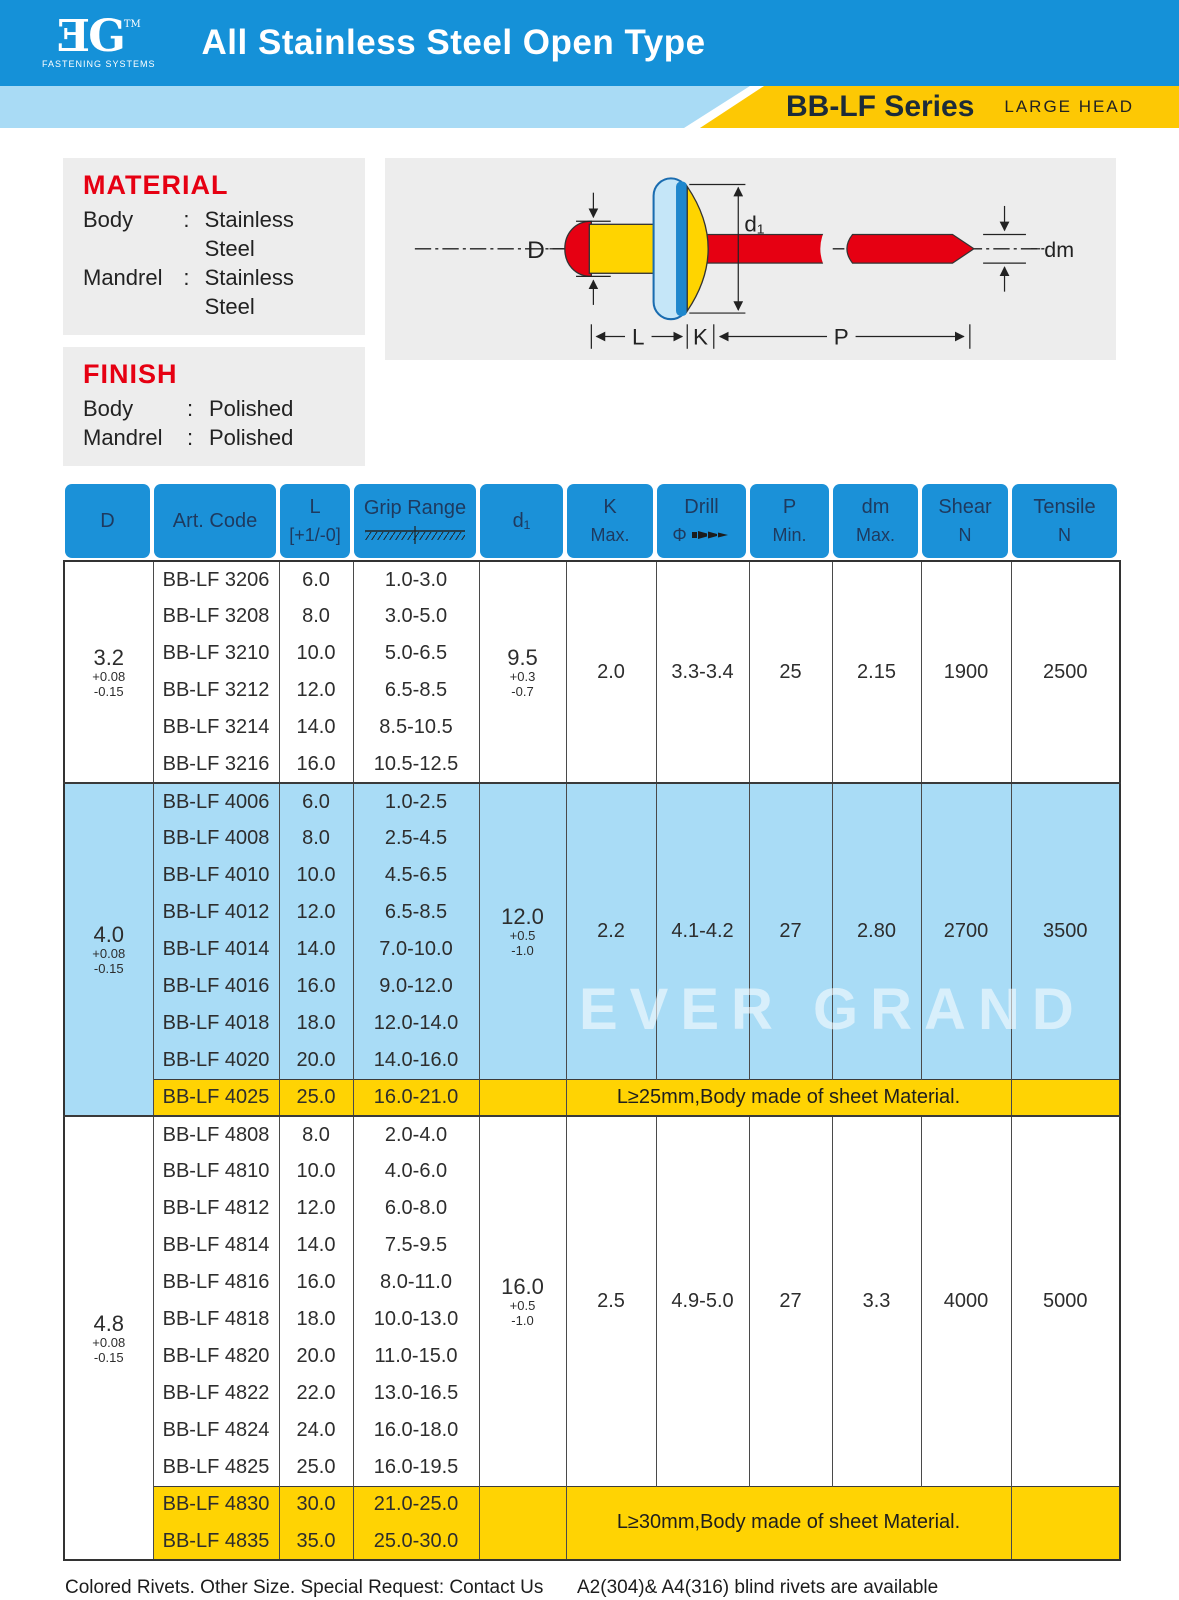 The height and width of the screenshot is (1600, 1179). What do you see at coordinates (216, 579) in the screenshot?
I see `art-code-cell: BB-LF 3206` at bounding box center [216, 579].